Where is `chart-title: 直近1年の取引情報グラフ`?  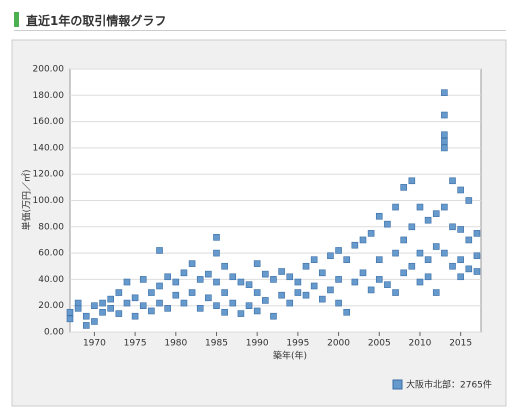
chart-title: 直近1年の取引情報グラフ is located at coordinates (96, 21).